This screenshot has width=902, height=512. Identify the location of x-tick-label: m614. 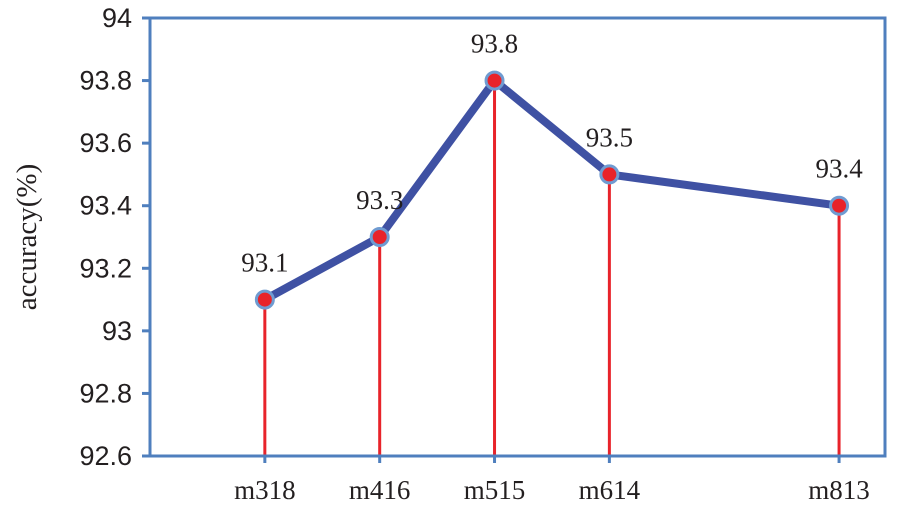
(610, 490).